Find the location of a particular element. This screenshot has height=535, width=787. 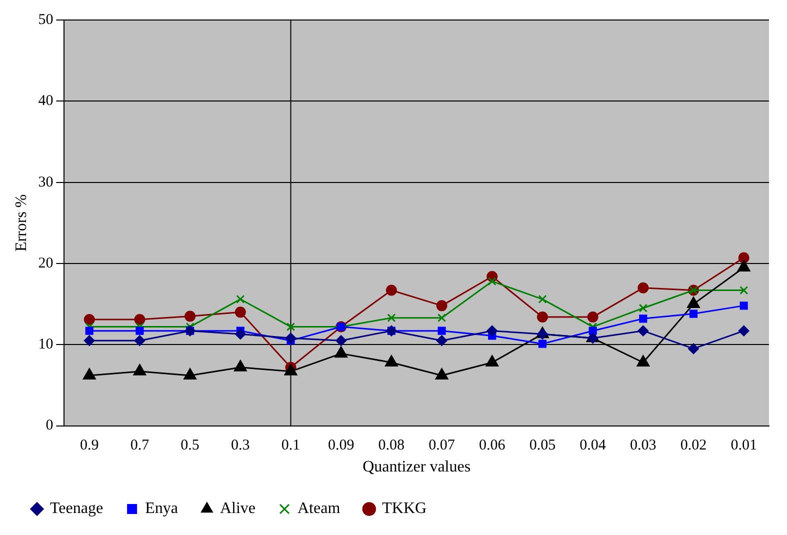

x-tick-label: 0.03 is located at coordinates (643, 446).